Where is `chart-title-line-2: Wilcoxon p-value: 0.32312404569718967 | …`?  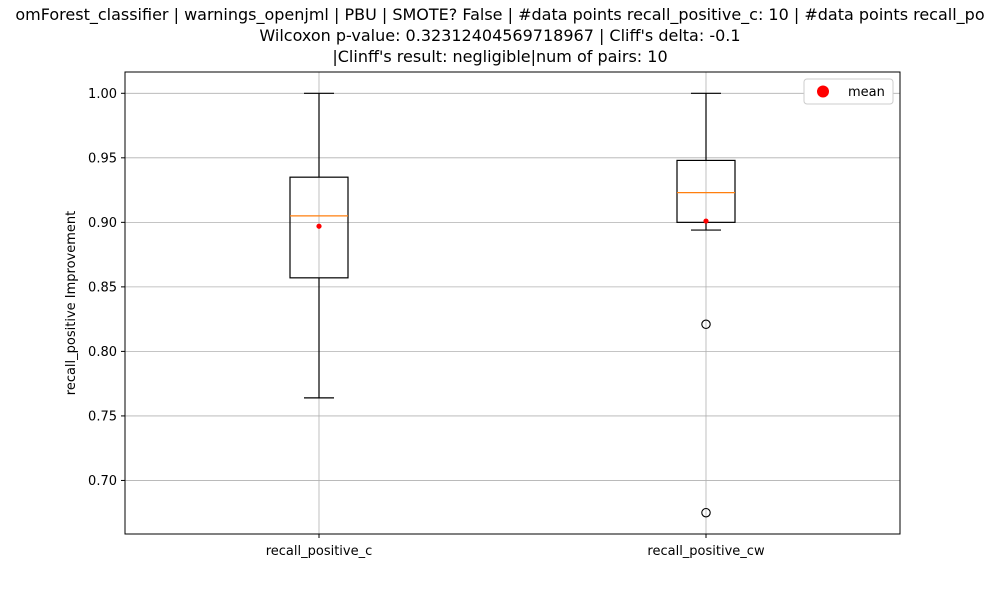 chart-title-line-2: Wilcoxon p-value: 0.32312404569718967 | … is located at coordinates (500, 35).